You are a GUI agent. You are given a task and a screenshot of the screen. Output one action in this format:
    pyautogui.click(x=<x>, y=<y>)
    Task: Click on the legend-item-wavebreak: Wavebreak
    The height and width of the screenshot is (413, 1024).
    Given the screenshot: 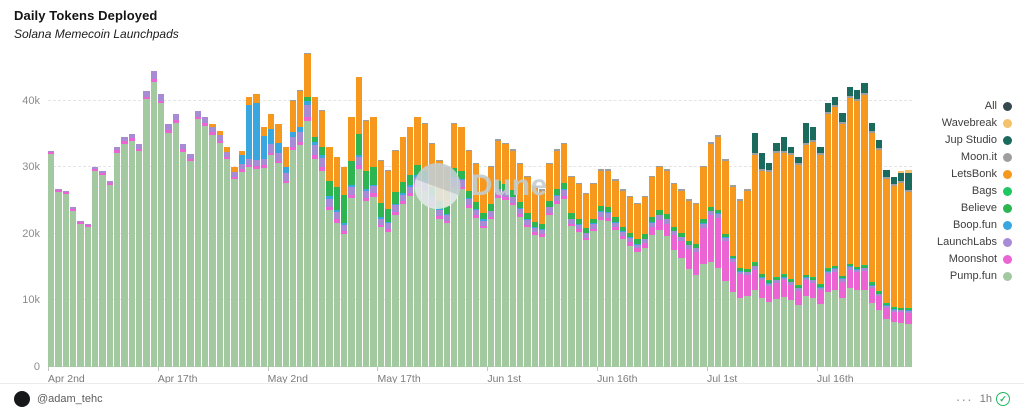 What is the action you would take?
    pyautogui.click(x=977, y=123)
    